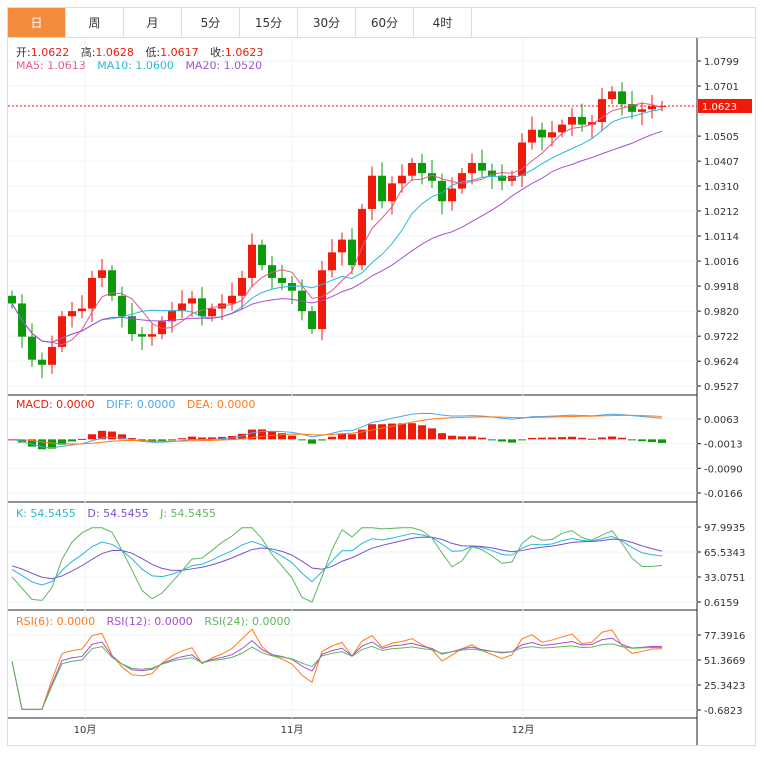 The image size is (764, 757). What do you see at coordinates (523, 730) in the screenshot?
I see `x-tick-label: 12月` at bounding box center [523, 730].